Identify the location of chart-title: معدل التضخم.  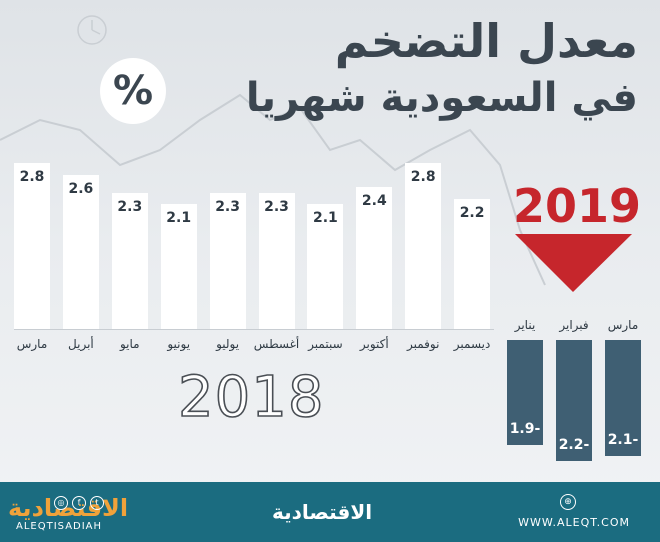
(486, 41).